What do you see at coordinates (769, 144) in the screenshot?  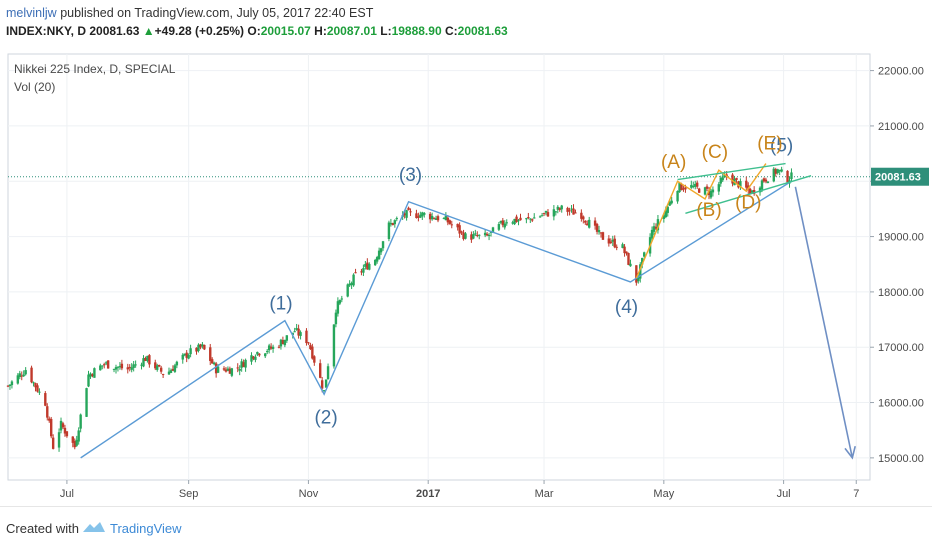 I see `subwave-label: (E)` at bounding box center [769, 144].